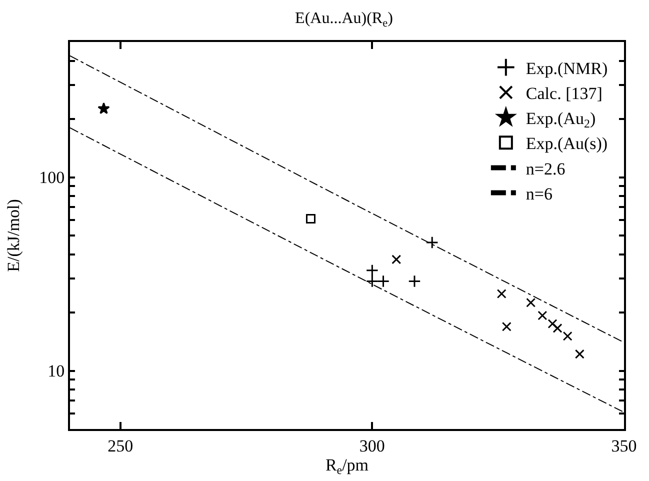  I want to click on y-axis-title: E/(kJ/mol), so click(14, 235).